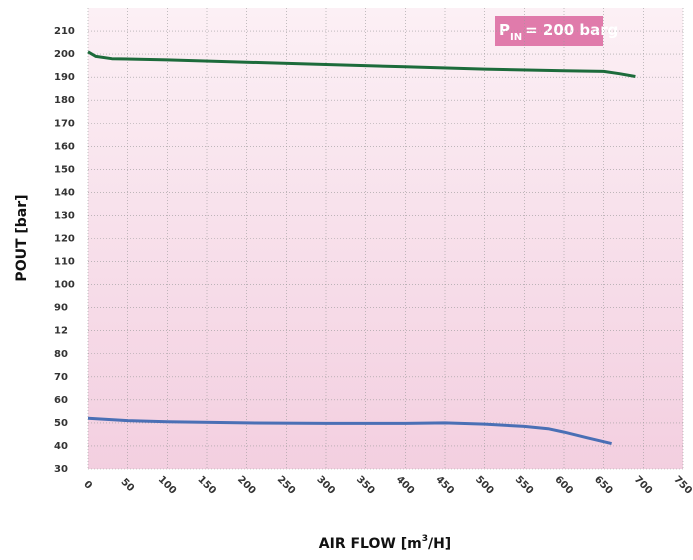 Image resolution: width=693 pixels, height=560 pixels. Describe the element at coordinates (571, 30) in the screenshot. I see `annotation-text: = 200 barg` at that location.